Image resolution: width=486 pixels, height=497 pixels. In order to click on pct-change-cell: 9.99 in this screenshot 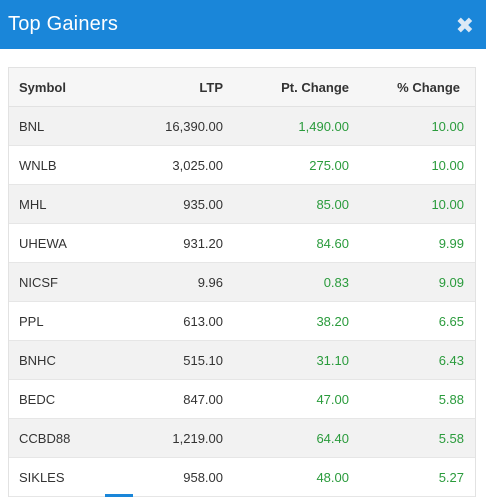, I will do `click(412, 243)`.